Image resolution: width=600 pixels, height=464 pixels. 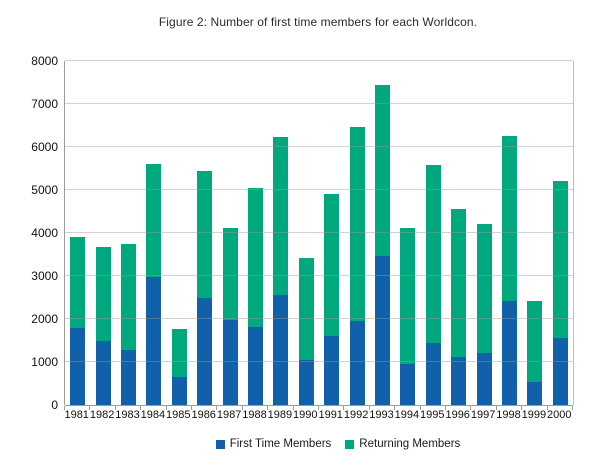 I want to click on bar-segment-returning-1990, so click(x=306, y=309).